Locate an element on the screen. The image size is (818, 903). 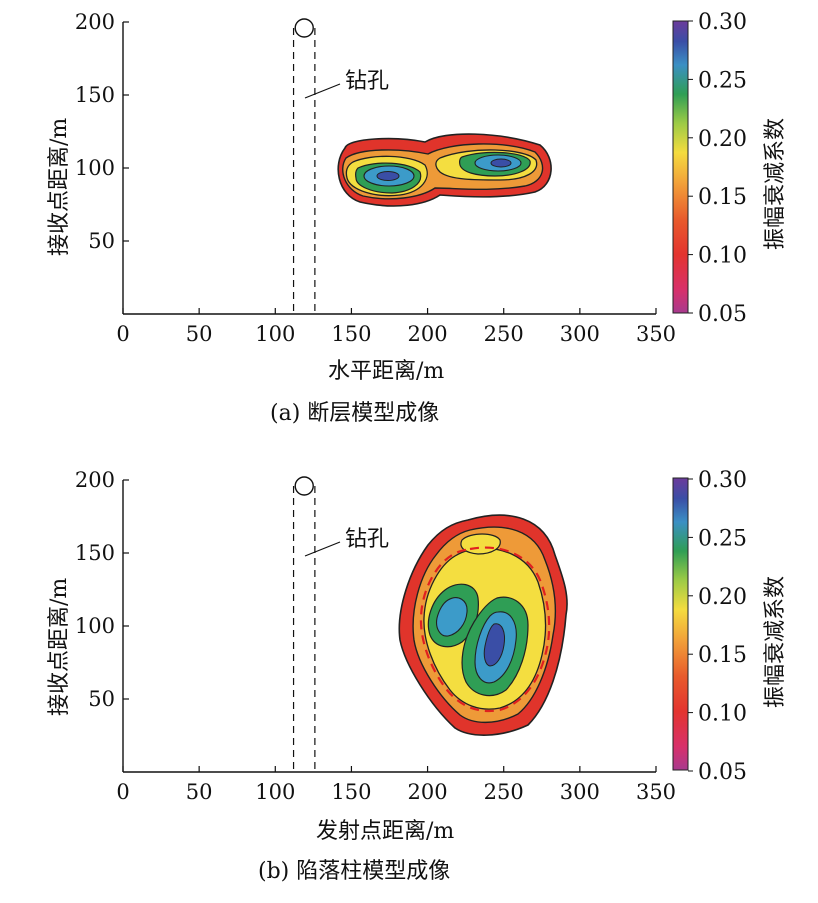
xlabel-b: 发射点距离/m is located at coordinates (385, 831).